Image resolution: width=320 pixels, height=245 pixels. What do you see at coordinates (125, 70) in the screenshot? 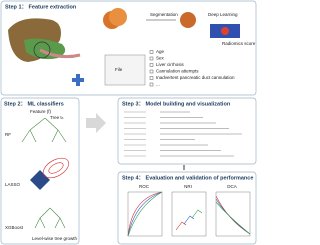
I see `file-icon` at bounding box center [125, 70].